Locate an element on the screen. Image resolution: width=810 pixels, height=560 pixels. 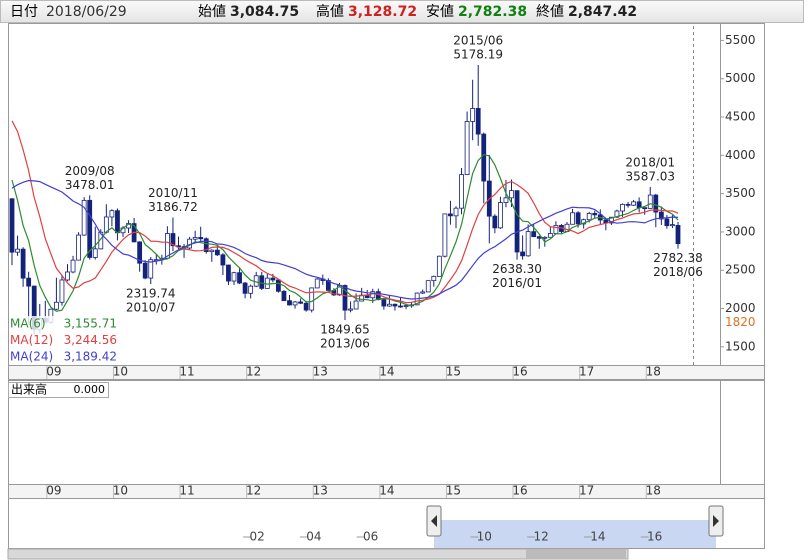
navigator-tick-label: 16 is located at coordinates (654, 537).